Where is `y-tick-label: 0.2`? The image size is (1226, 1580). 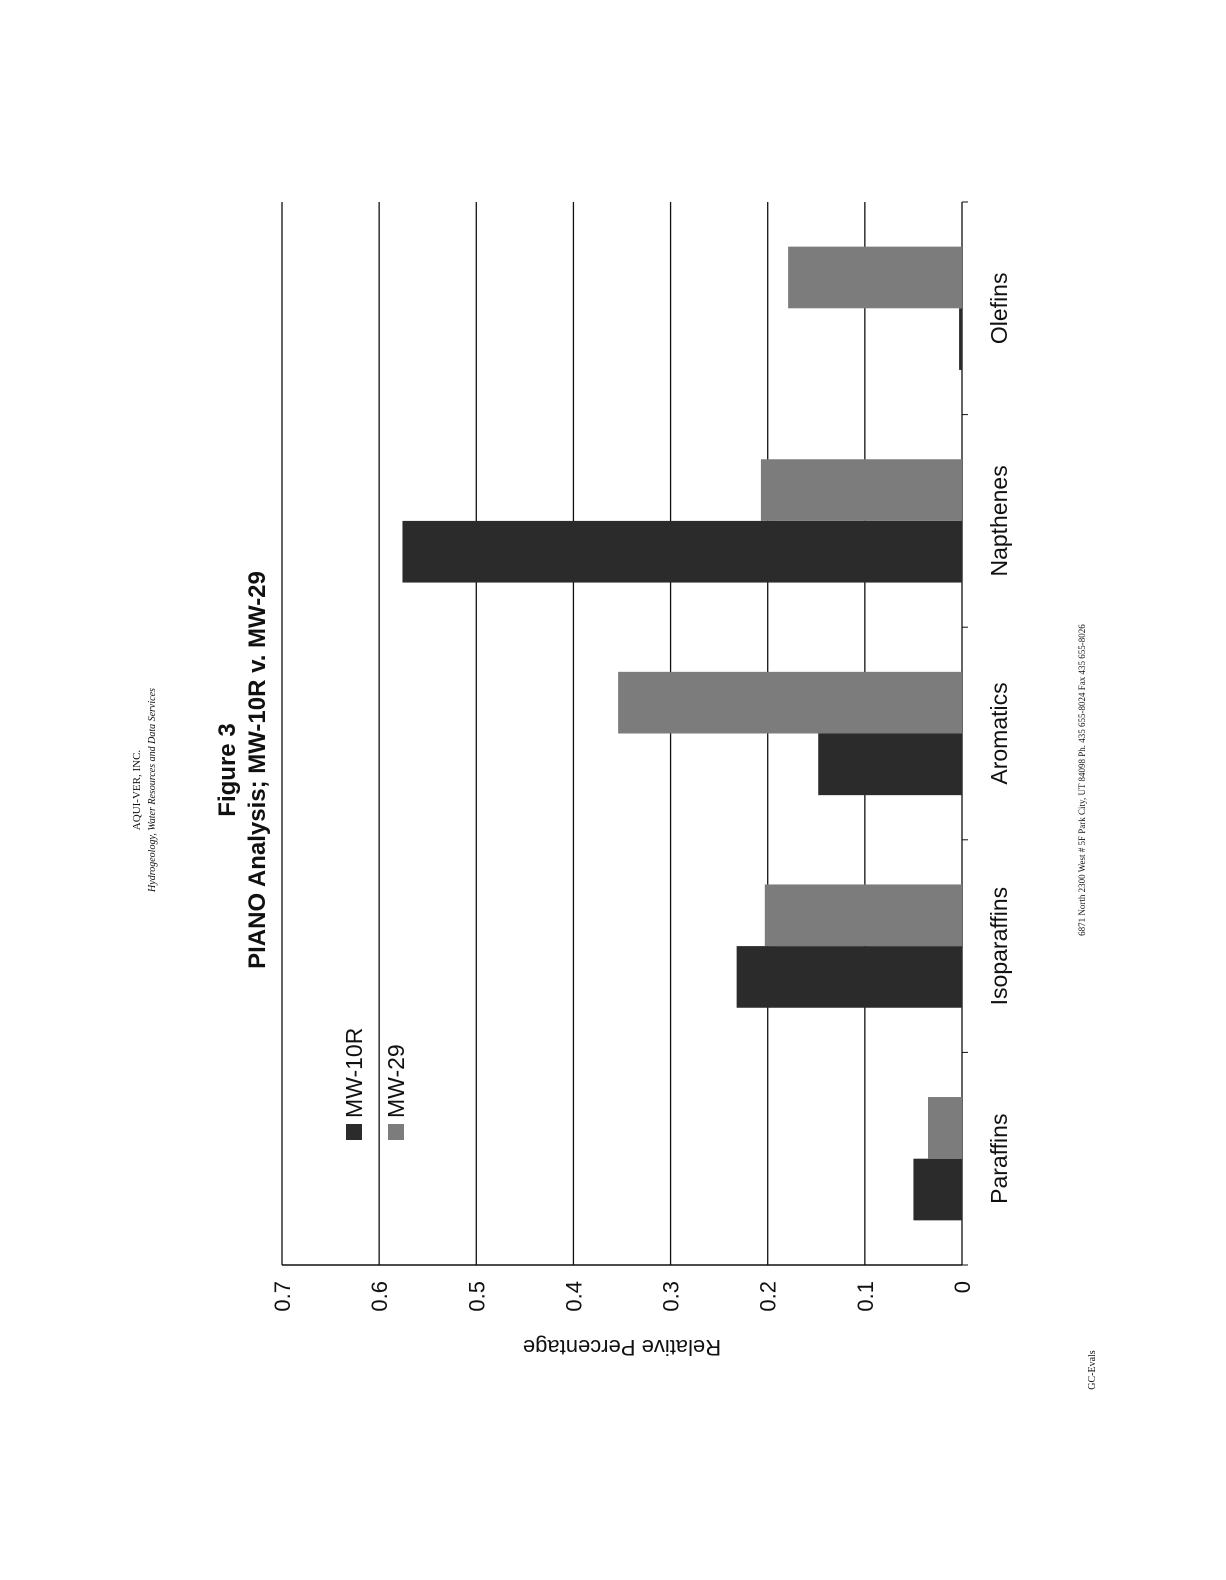 y-tick-label: 0.2 is located at coordinates (768, 1296).